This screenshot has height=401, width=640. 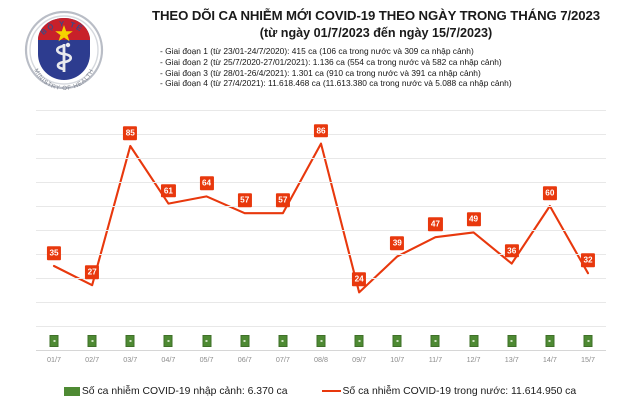 What do you see at coordinates (206, 359) in the screenshot?
I see `x-axis-tick: 05/7` at bounding box center [206, 359].